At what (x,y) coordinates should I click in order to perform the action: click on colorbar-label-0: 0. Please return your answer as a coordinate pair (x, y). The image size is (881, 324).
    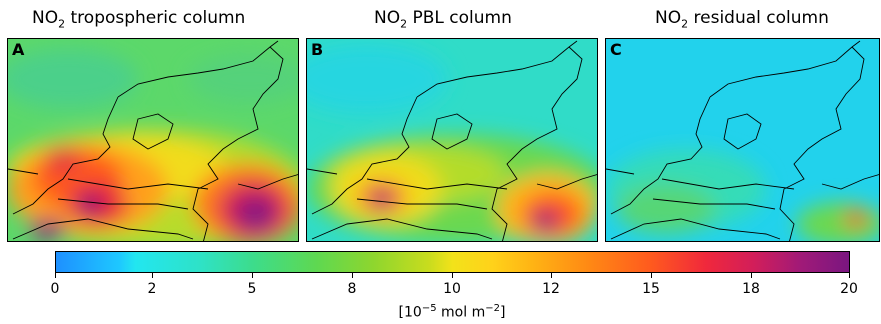
    Looking at the image, I should click on (55, 289).